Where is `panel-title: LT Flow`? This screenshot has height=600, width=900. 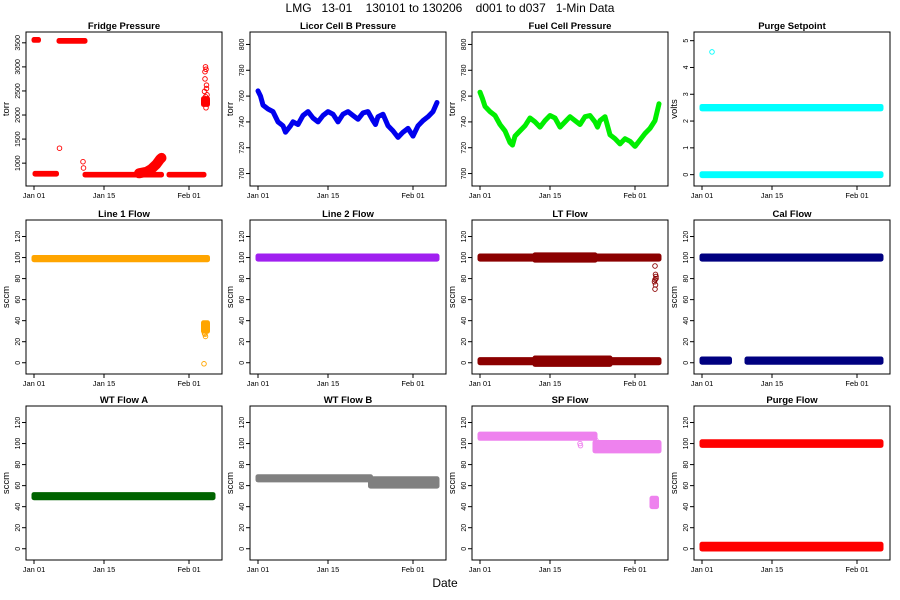 panel-title: LT Flow is located at coordinates (570, 214).